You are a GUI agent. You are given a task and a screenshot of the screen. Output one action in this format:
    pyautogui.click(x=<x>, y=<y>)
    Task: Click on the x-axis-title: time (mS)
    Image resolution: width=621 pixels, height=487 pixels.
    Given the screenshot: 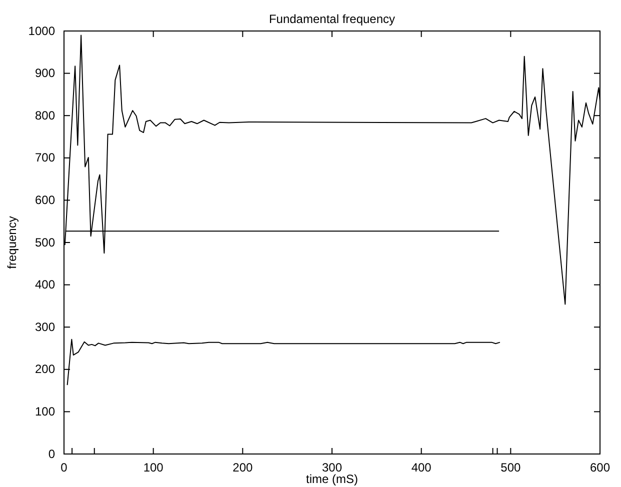 What is the action you would take?
    pyautogui.click(x=332, y=479)
    